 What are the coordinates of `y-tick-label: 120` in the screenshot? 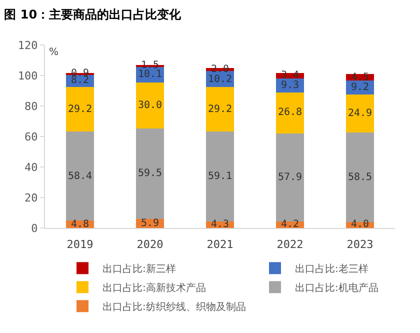 It's located at (28, 45).